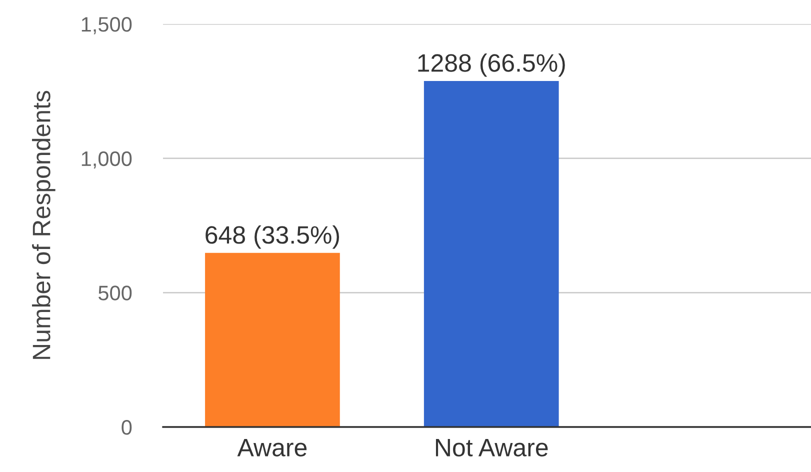 The width and height of the screenshot is (811, 472). I want to click on y-tick-label: 500, so click(115, 293).